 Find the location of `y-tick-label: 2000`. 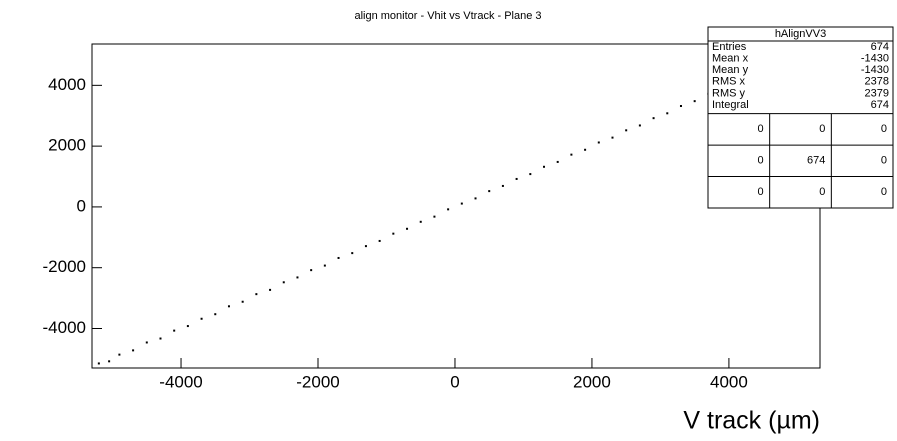

y-tick-label: 2000 is located at coordinates (67, 145).